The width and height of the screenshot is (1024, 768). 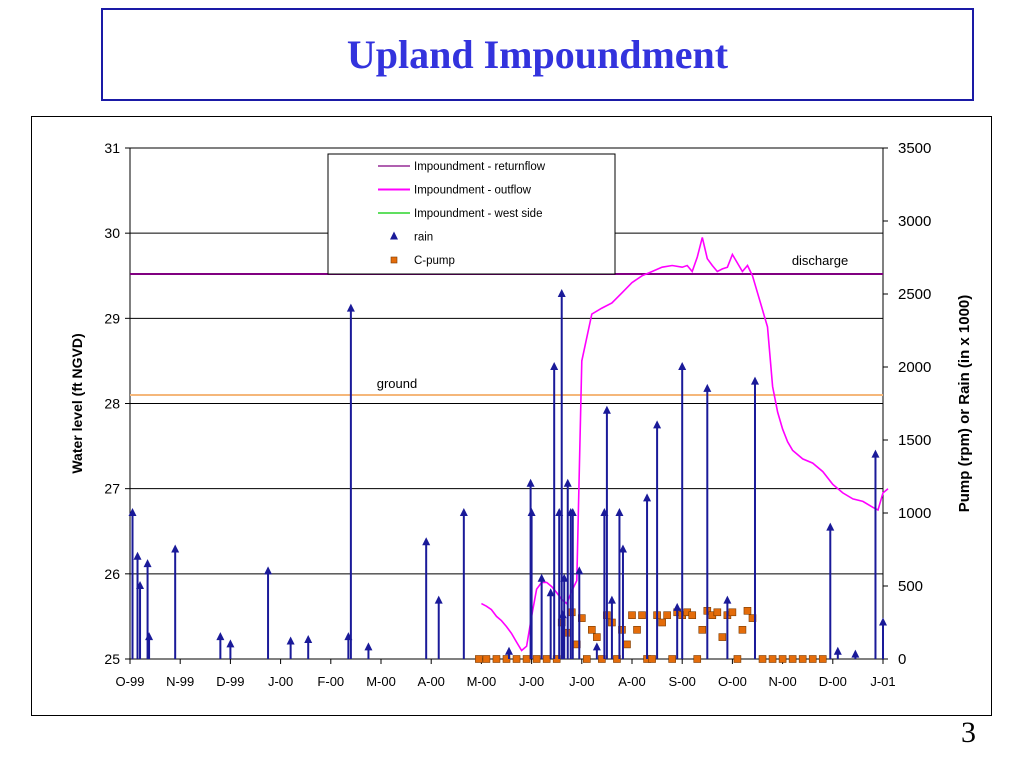 What do you see at coordinates (112, 148) in the screenshot?
I see `y-left-tick-label: 31` at bounding box center [112, 148].